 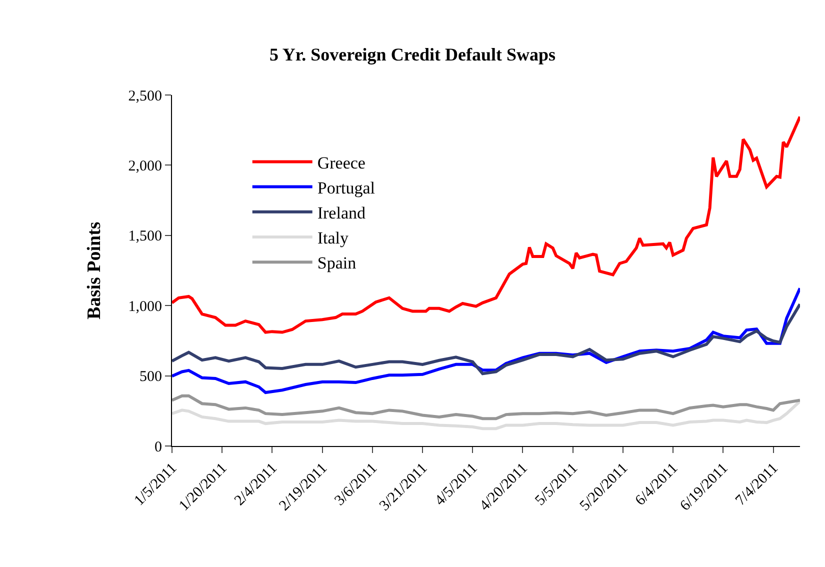 I want to click on legend-label: Portugal, so click(x=346, y=188).